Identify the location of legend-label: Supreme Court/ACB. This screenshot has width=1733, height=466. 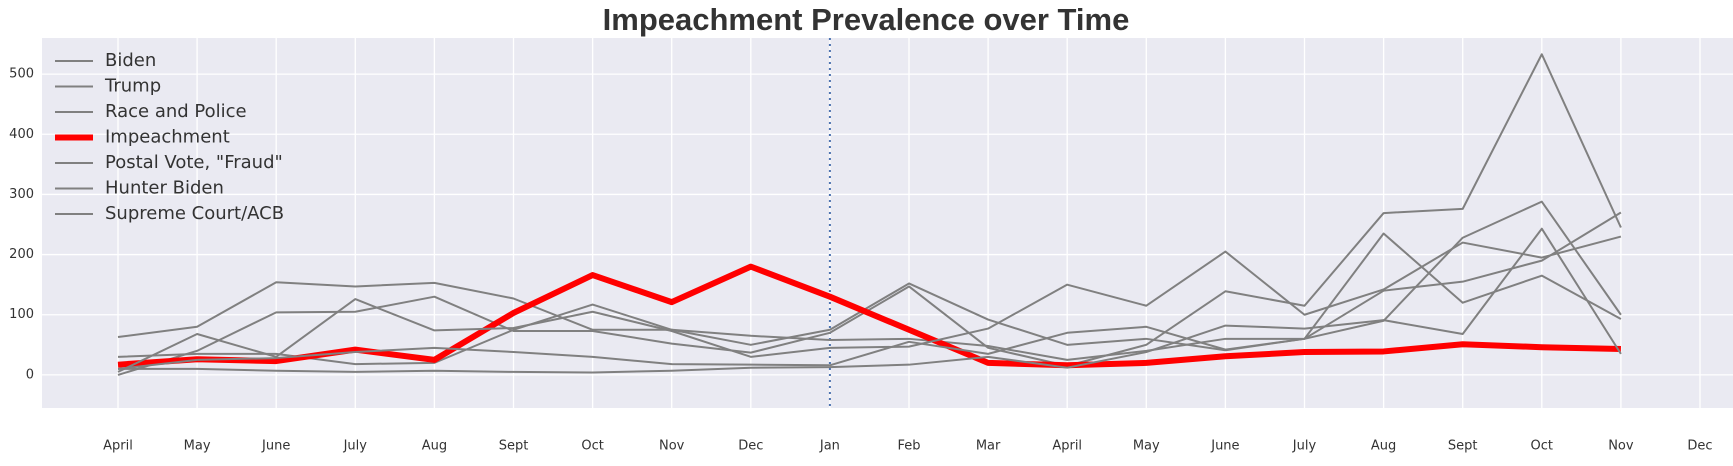
(194, 213).